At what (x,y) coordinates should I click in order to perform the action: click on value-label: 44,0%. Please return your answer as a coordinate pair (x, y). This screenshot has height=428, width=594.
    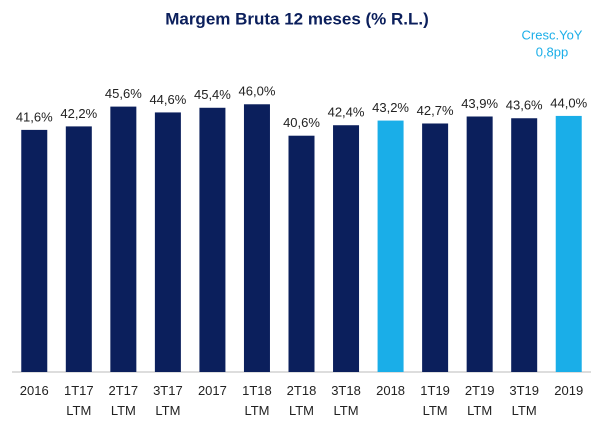
    Looking at the image, I should click on (568, 102).